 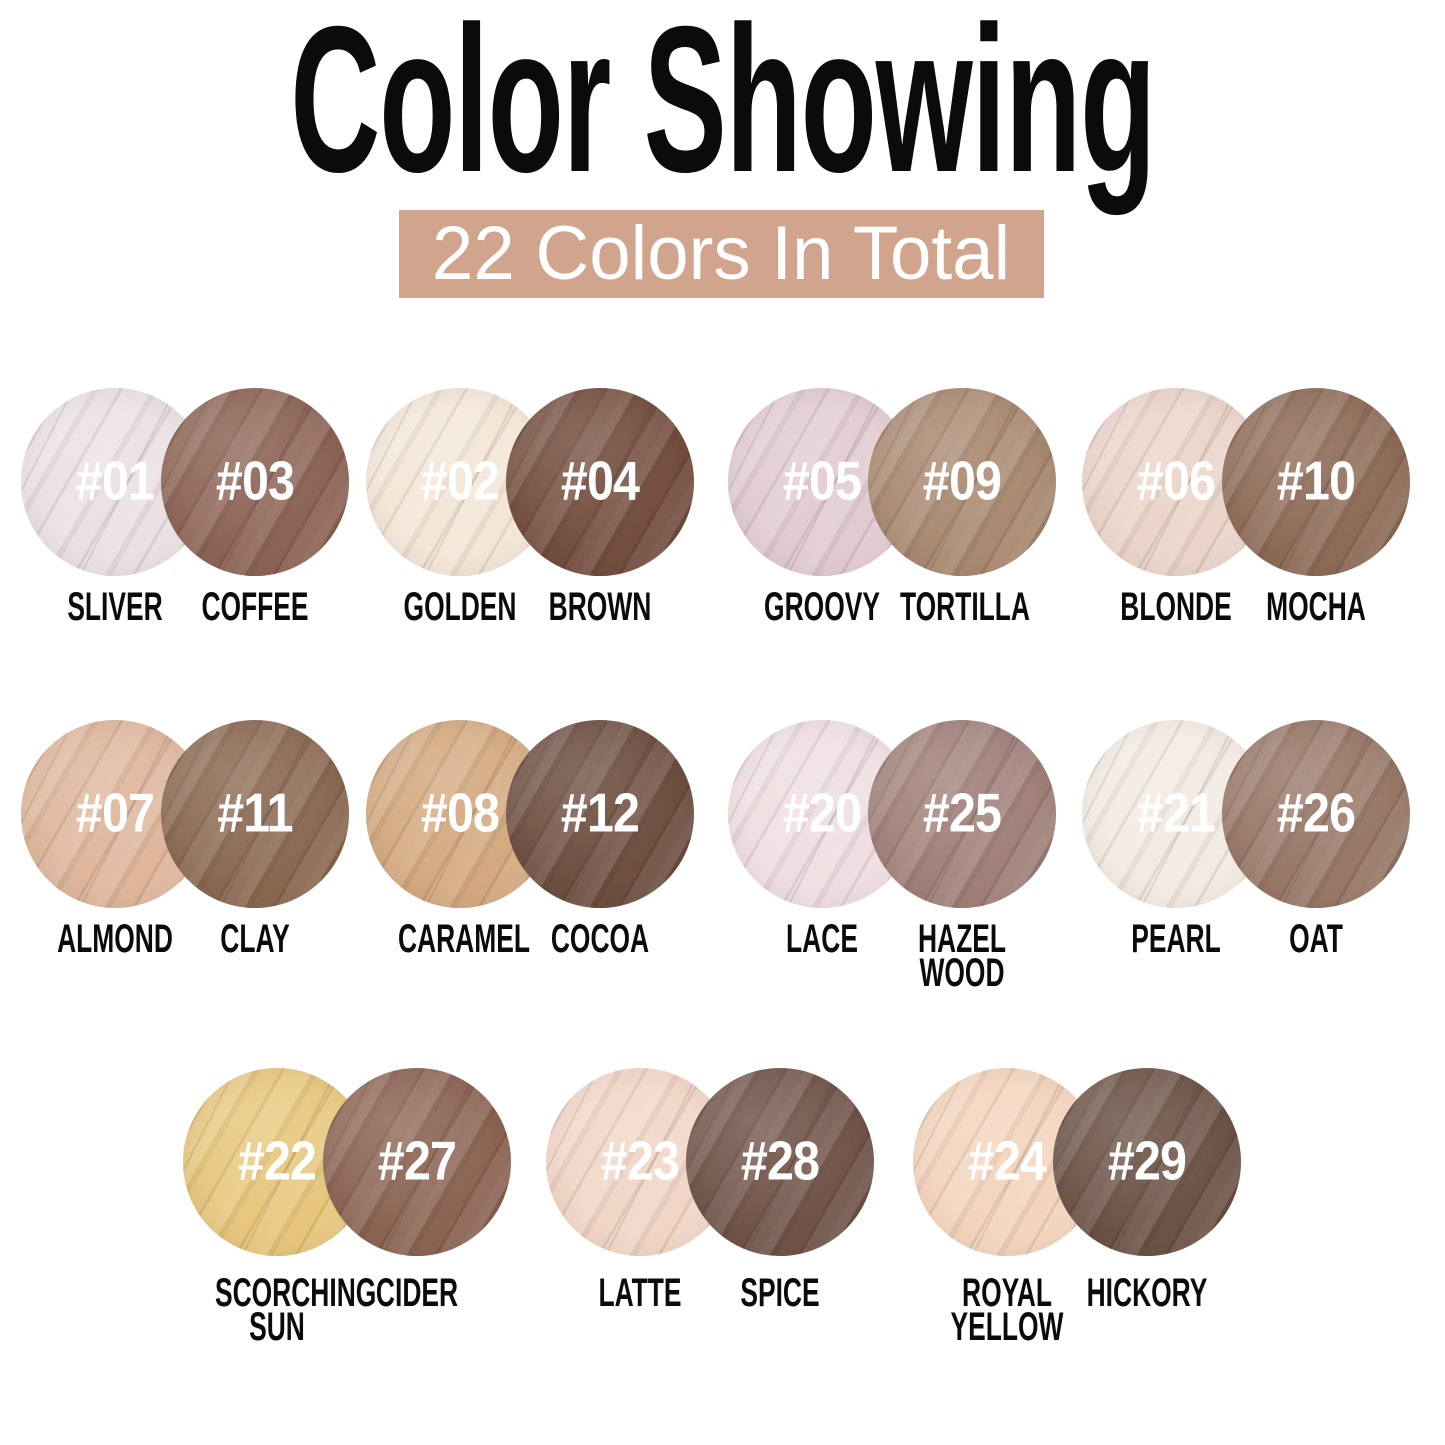 I want to click on swatch-number: #12, so click(x=600, y=812).